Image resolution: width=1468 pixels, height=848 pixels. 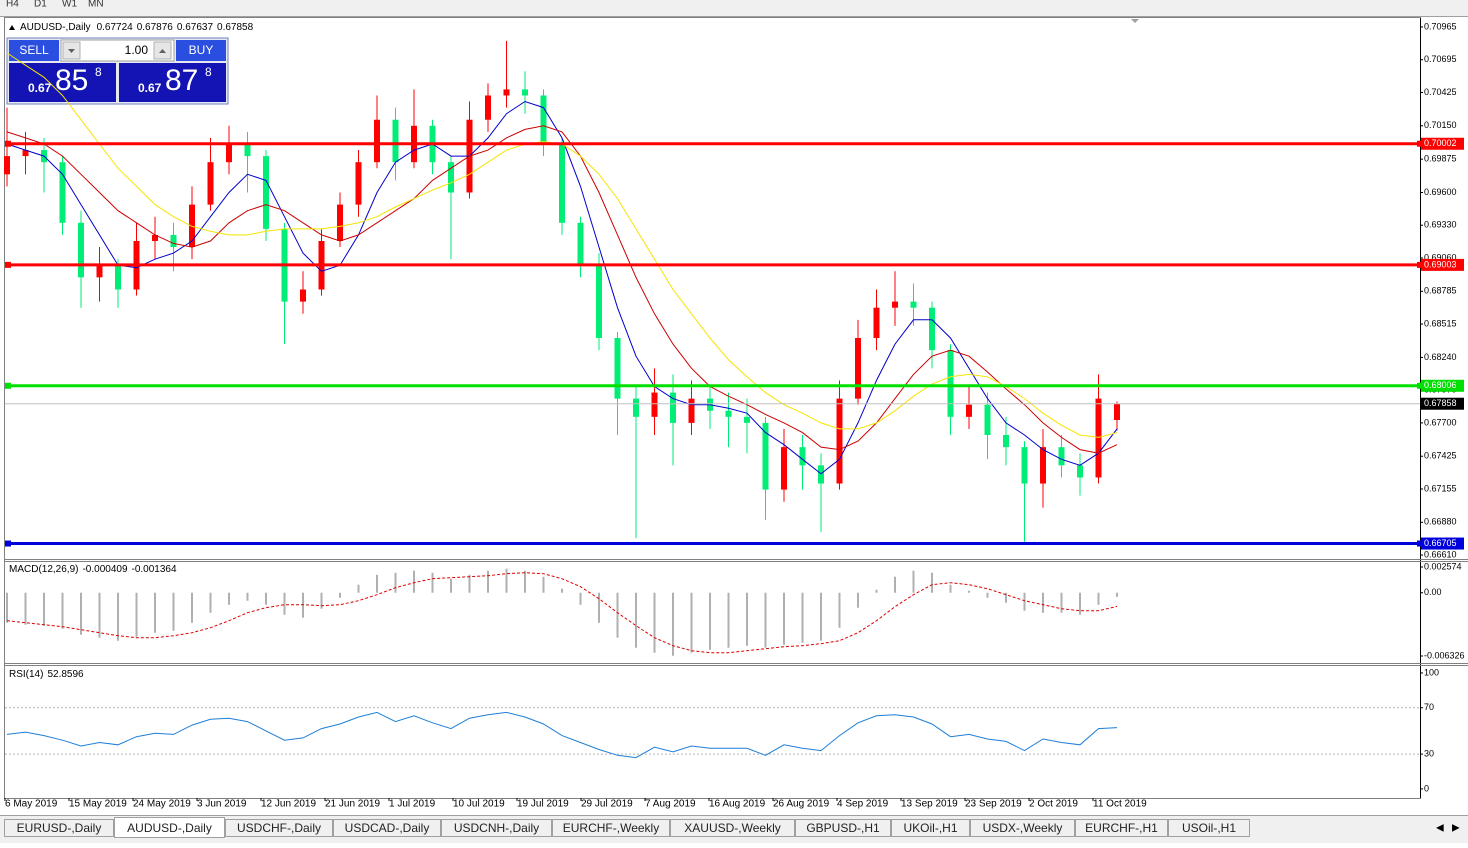 I want to click on tab-scroll-left: ◀, so click(x=1440, y=828).